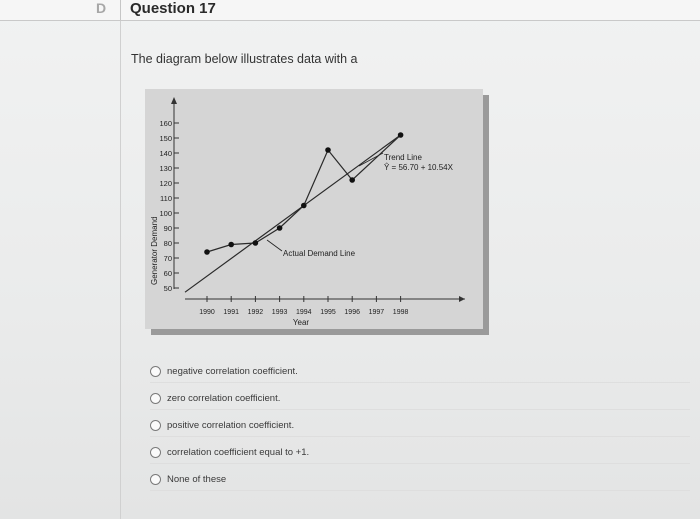 Image resolution: width=700 pixels, height=519 pixels. Describe the element at coordinates (420, 371) in the screenshot. I see `answer-option: negative correlation coefficient.` at that location.